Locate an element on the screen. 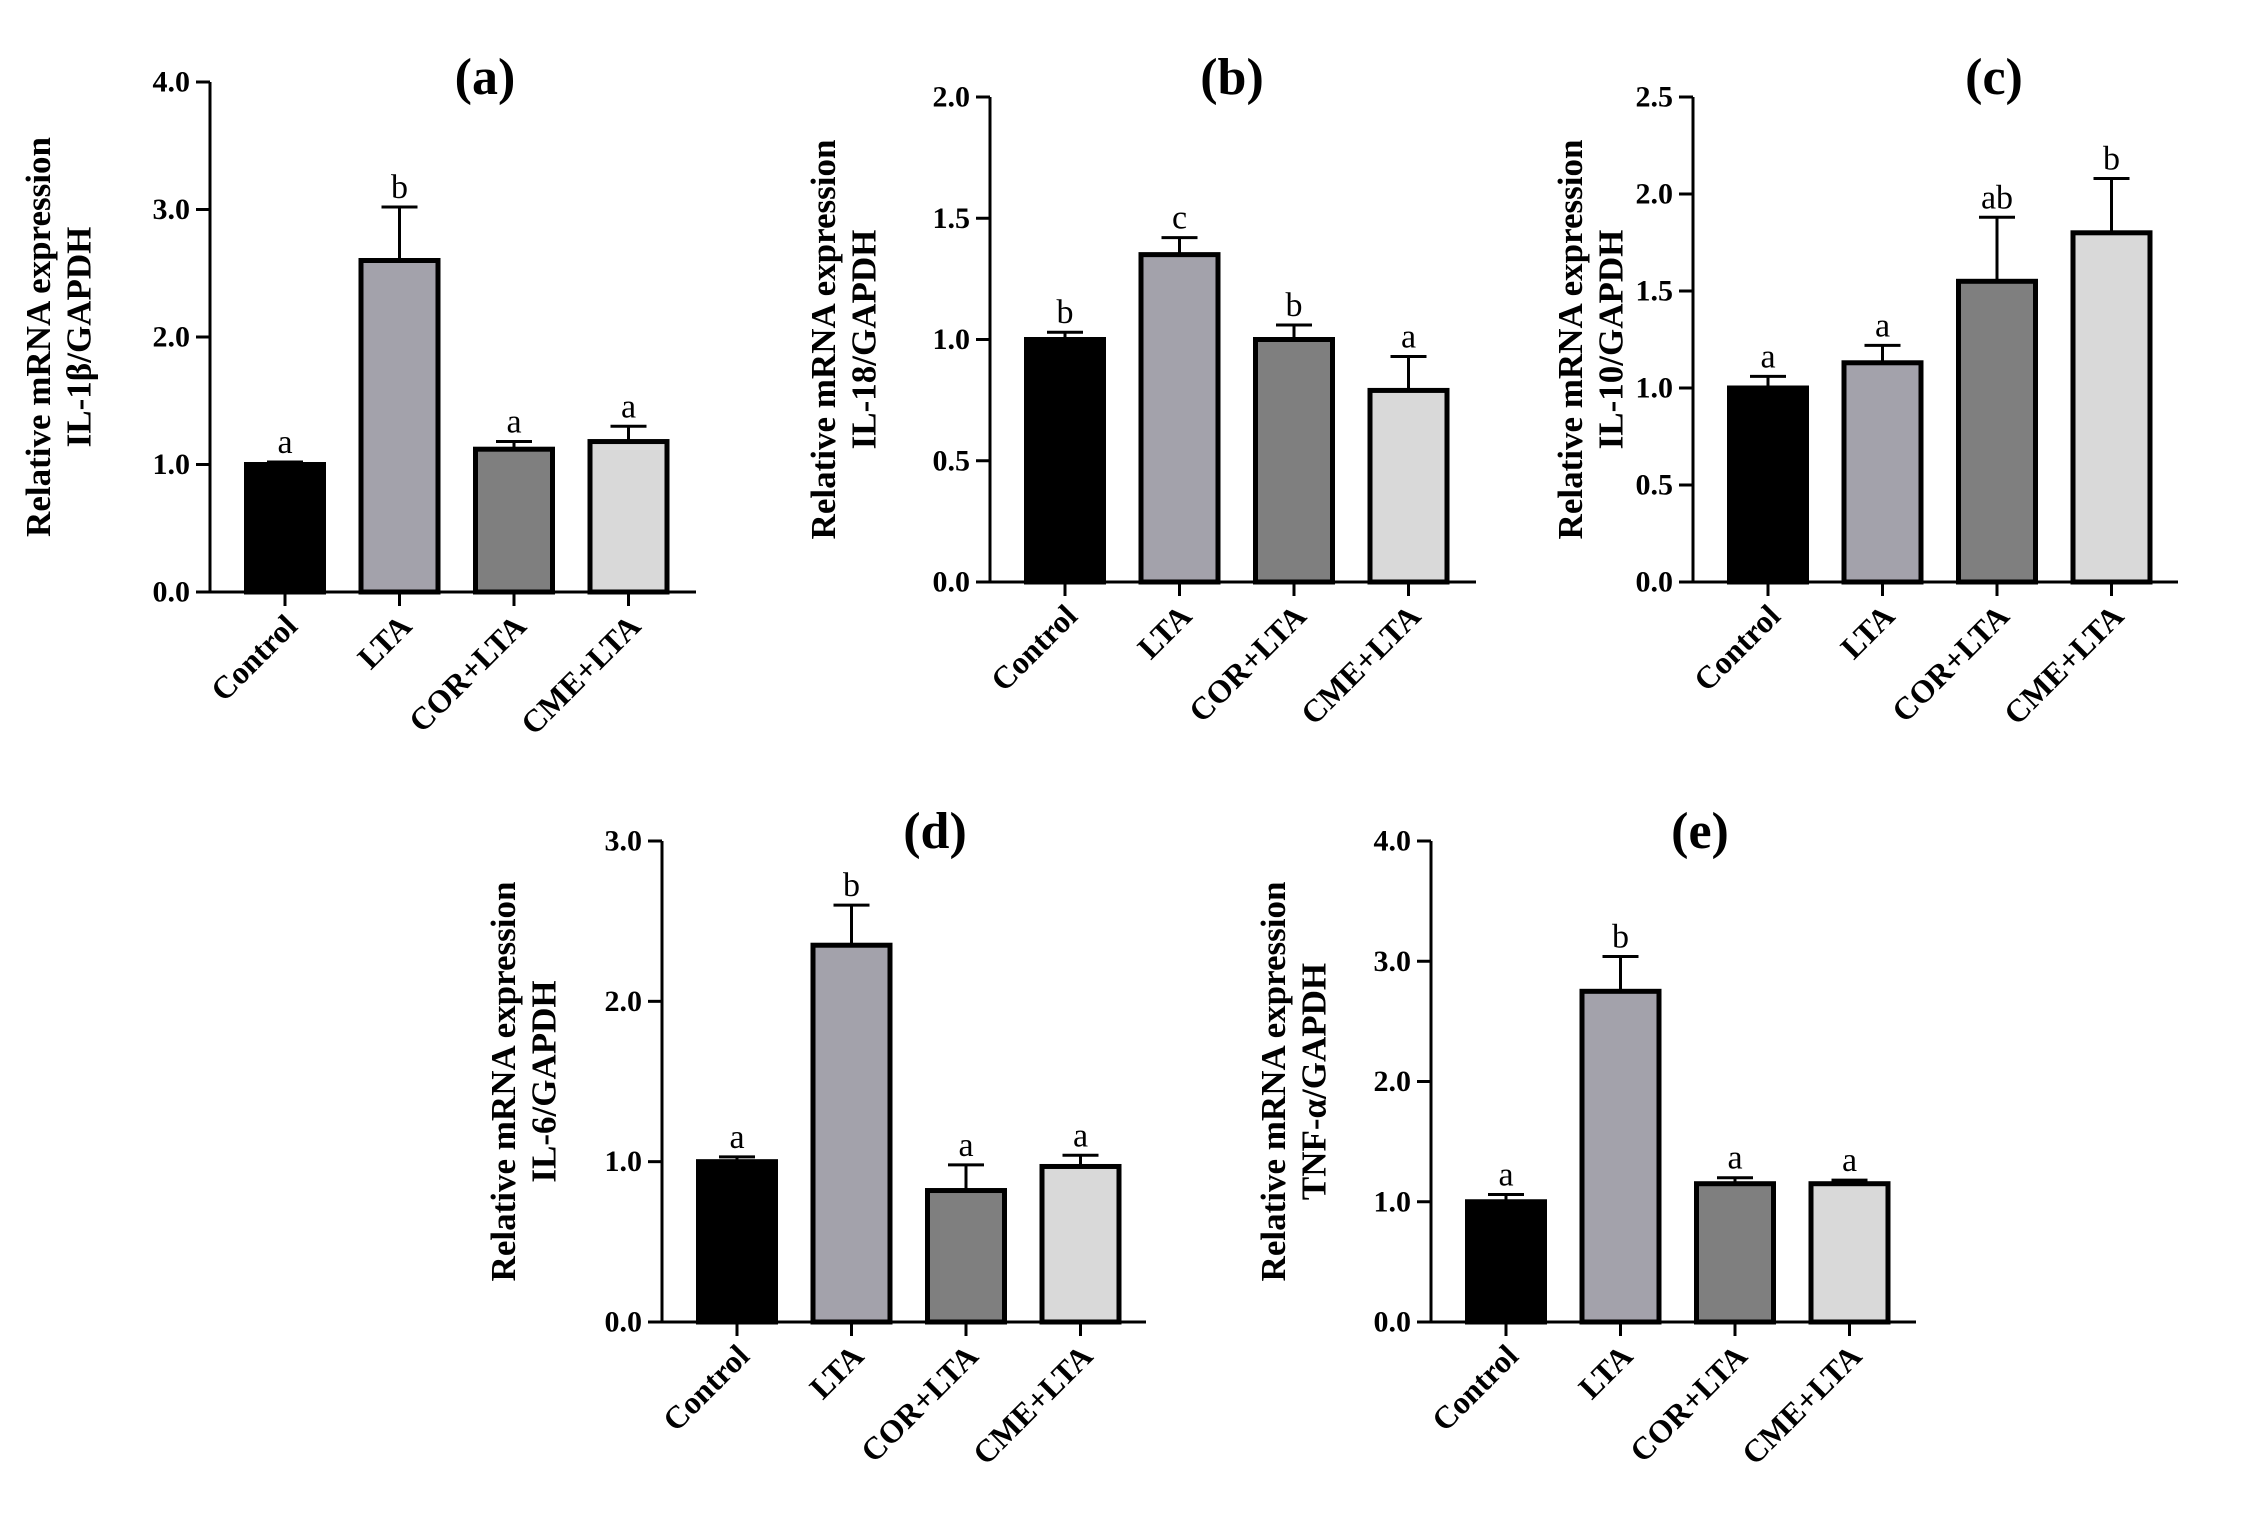 Image resolution: width=2252 pixels, height=1519 pixels. y-axis-label-line2: IL-10/GAPDH is located at coordinates (1610, 340).